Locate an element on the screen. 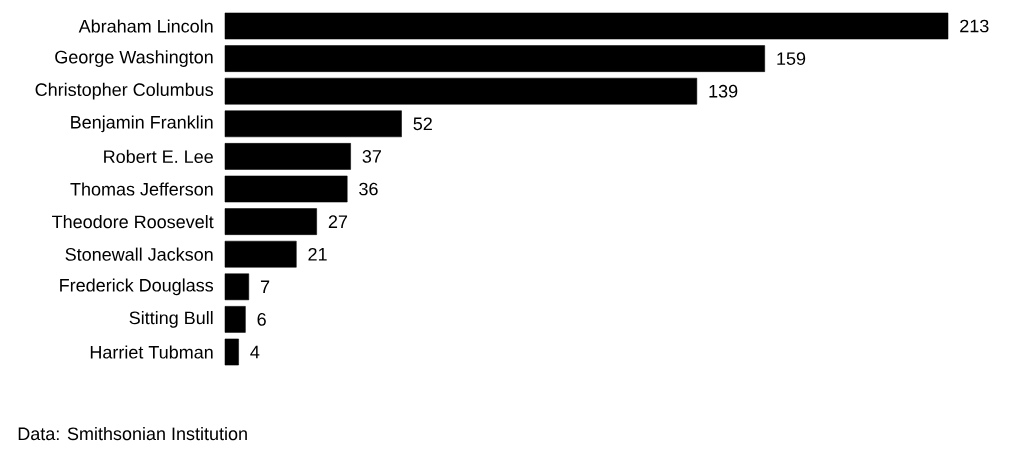  y-tick-label: Harriet Tubman is located at coordinates (151, 352).